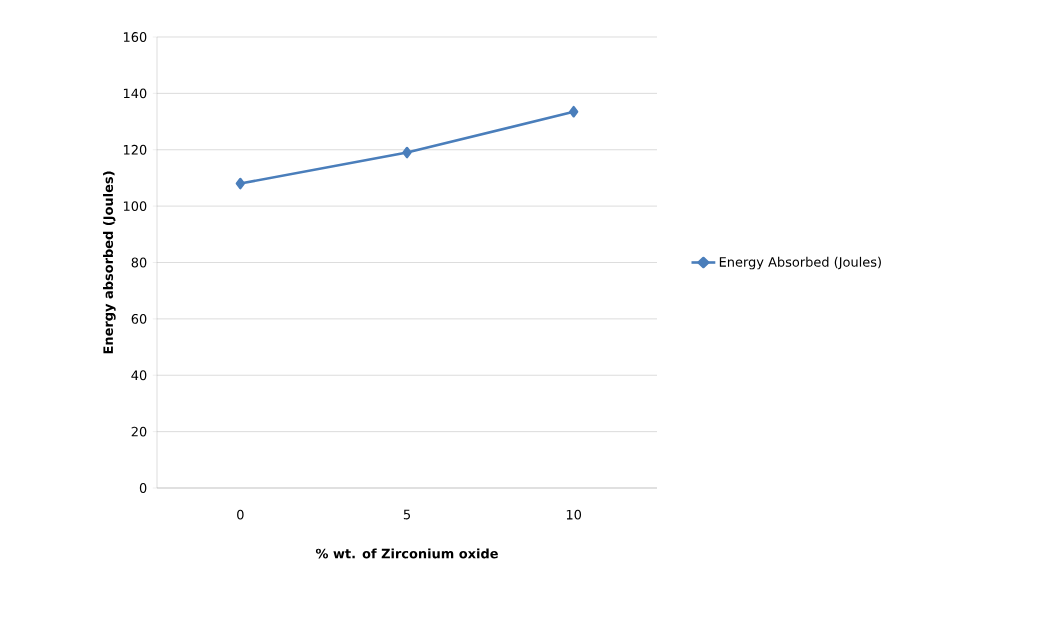 Image resolution: width=1045 pixels, height=626 pixels. Describe the element at coordinates (800, 263) in the screenshot. I see `legend-label: Energy Absorbed (Joules)` at that location.